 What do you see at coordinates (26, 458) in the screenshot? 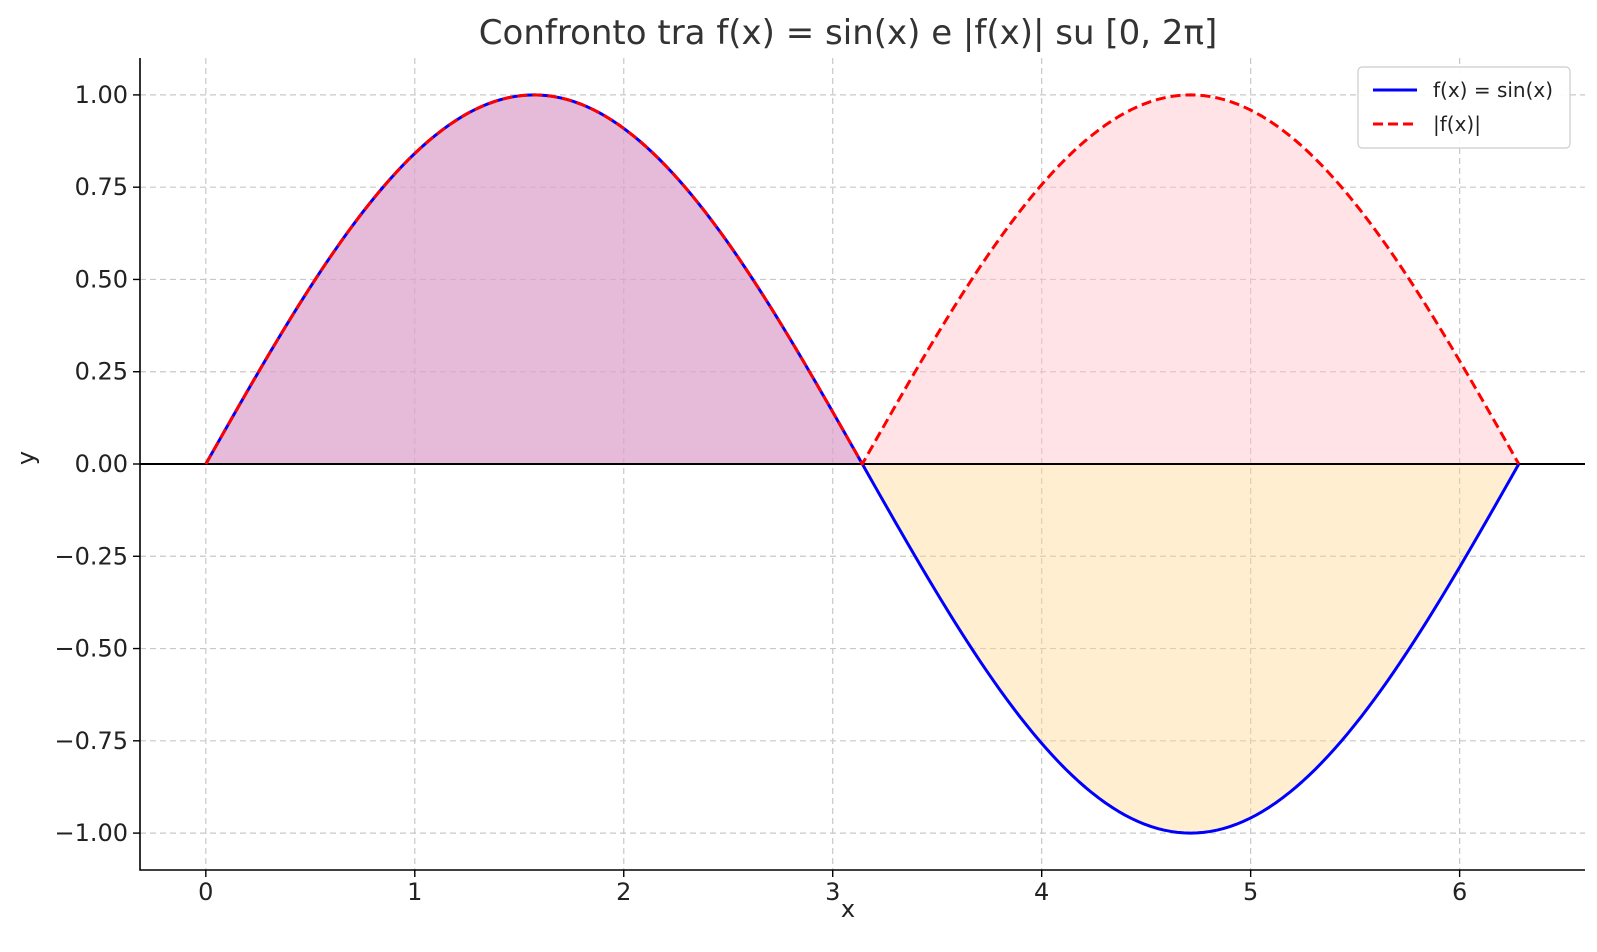
I see `y-axis-label: y` at bounding box center [26, 458].